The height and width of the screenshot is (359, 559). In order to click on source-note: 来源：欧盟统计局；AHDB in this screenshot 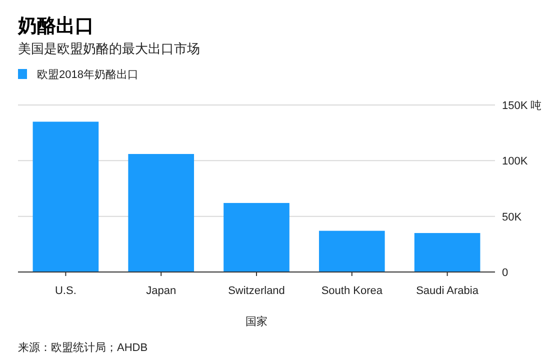, I will do `click(83, 347)`.